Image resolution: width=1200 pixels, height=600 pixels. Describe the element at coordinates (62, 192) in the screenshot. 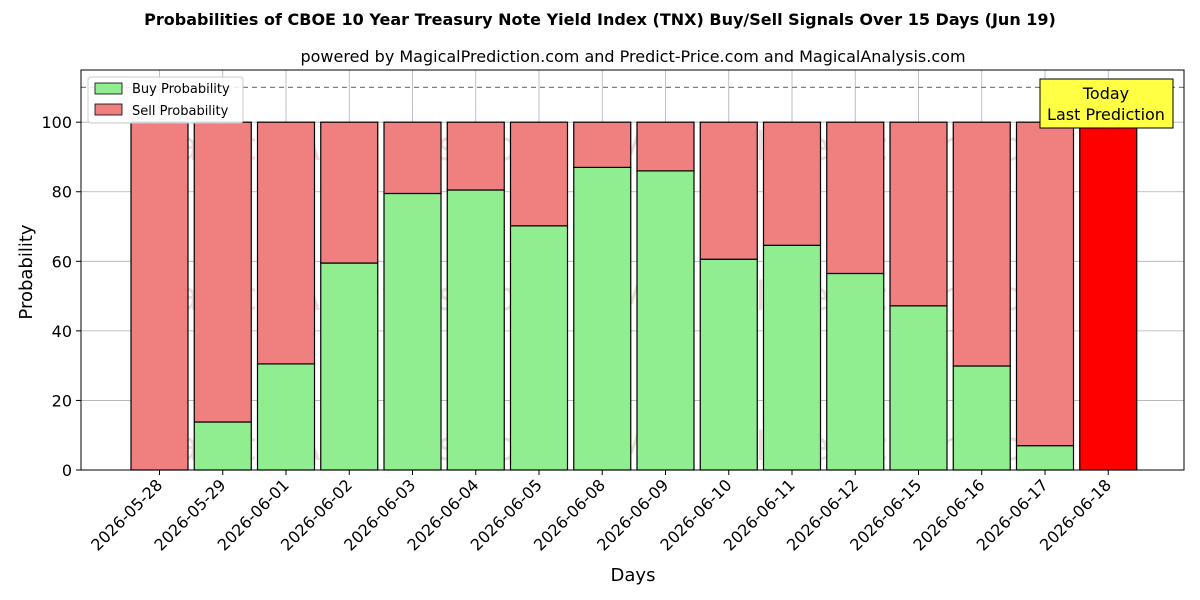

I see `y-tick-label: 80` at that location.